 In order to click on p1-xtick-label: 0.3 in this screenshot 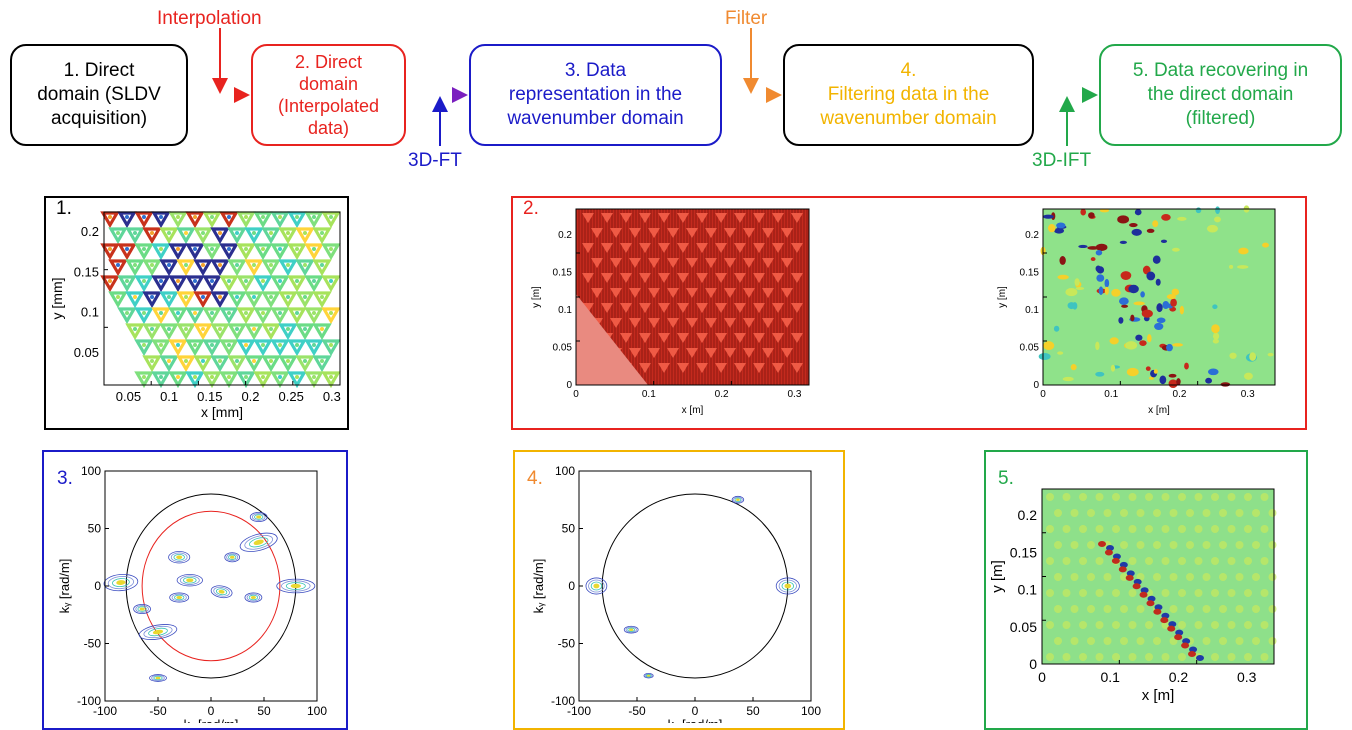, I will do `click(332, 396)`.